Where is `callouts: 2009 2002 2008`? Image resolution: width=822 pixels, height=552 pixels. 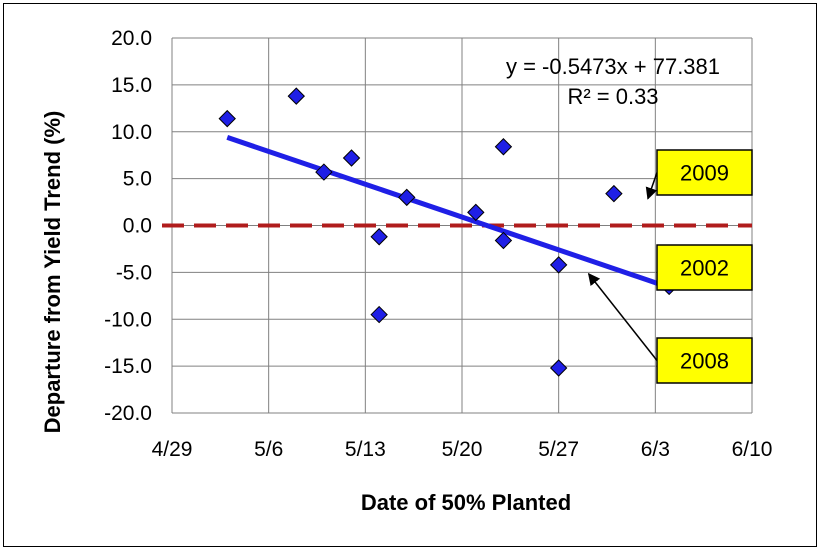 callouts: 2009 2002 2008 is located at coordinates (670, 266).